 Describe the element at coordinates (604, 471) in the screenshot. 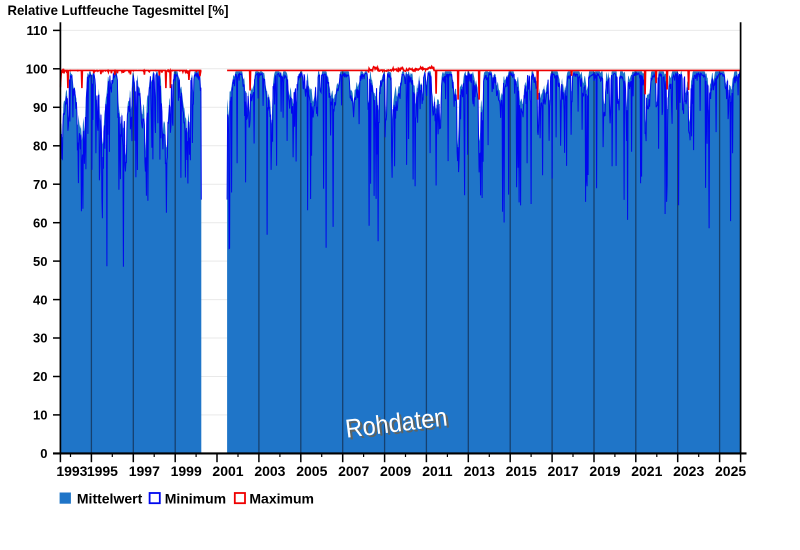

I see `svg-text: 2019` at that location.